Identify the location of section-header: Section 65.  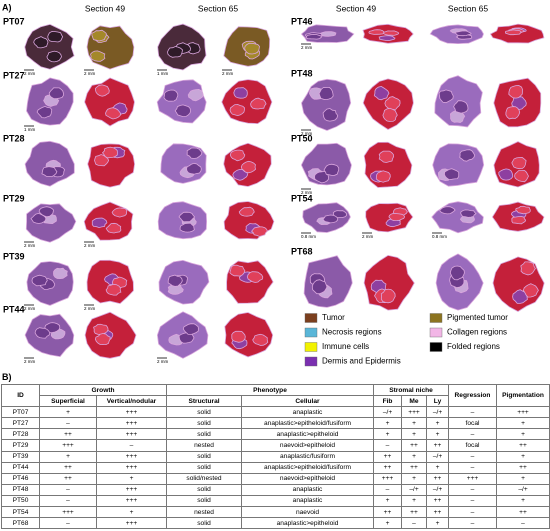
(218, 8).